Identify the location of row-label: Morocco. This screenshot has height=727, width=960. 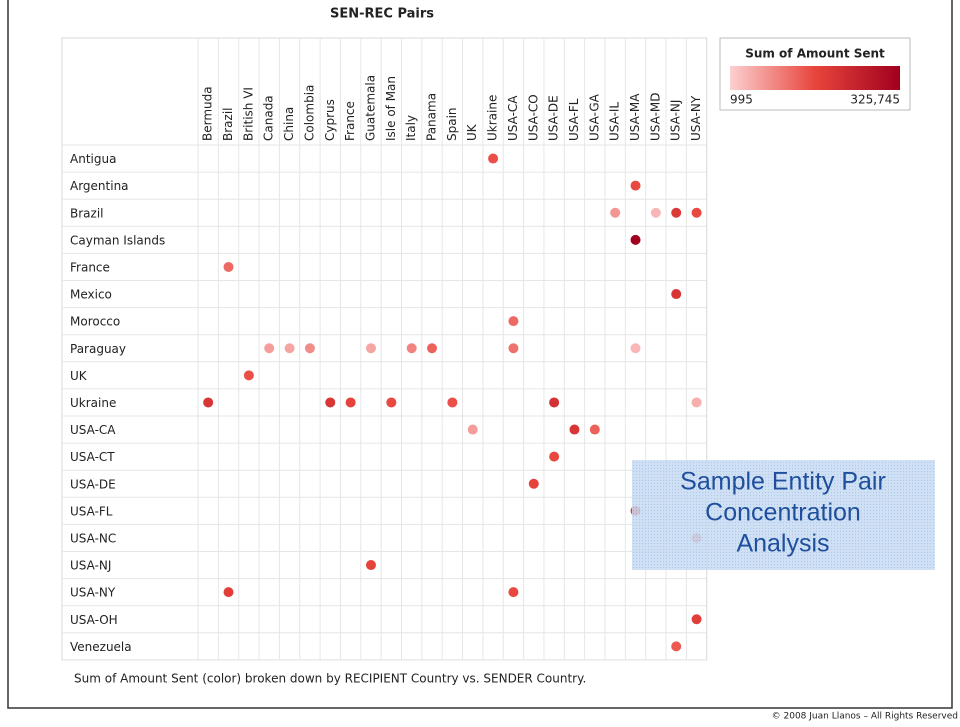
(95, 322).